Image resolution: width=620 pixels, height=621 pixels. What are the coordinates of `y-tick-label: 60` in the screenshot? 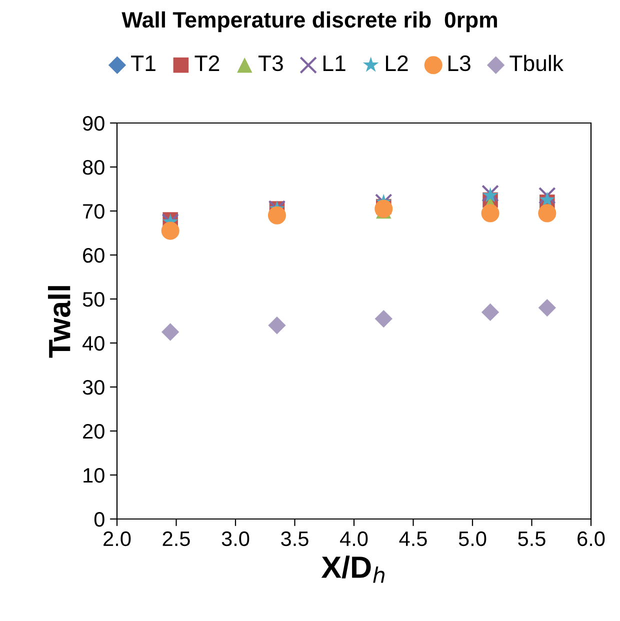 It's located at (93, 255).